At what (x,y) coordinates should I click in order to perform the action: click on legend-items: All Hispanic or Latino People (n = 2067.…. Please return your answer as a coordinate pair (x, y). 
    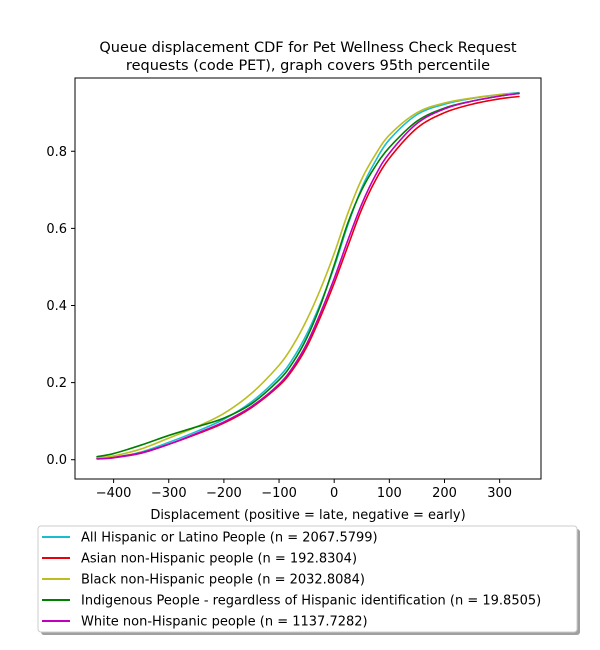
    Looking at the image, I should click on (291, 580).